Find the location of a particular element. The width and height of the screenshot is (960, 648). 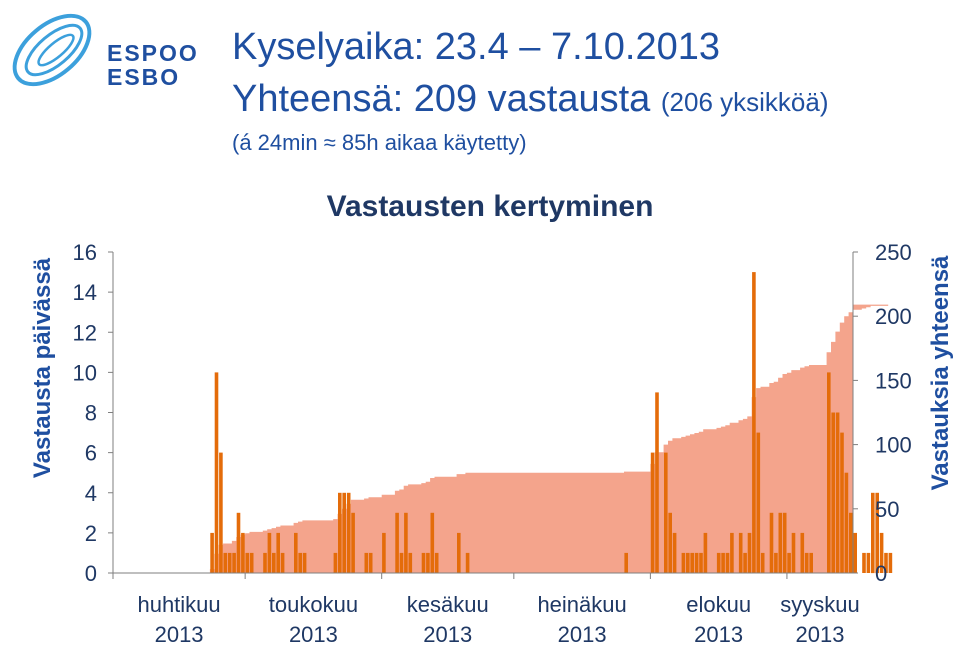

x-tick-label-month: huhtikuu is located at coordinates (178, 604).